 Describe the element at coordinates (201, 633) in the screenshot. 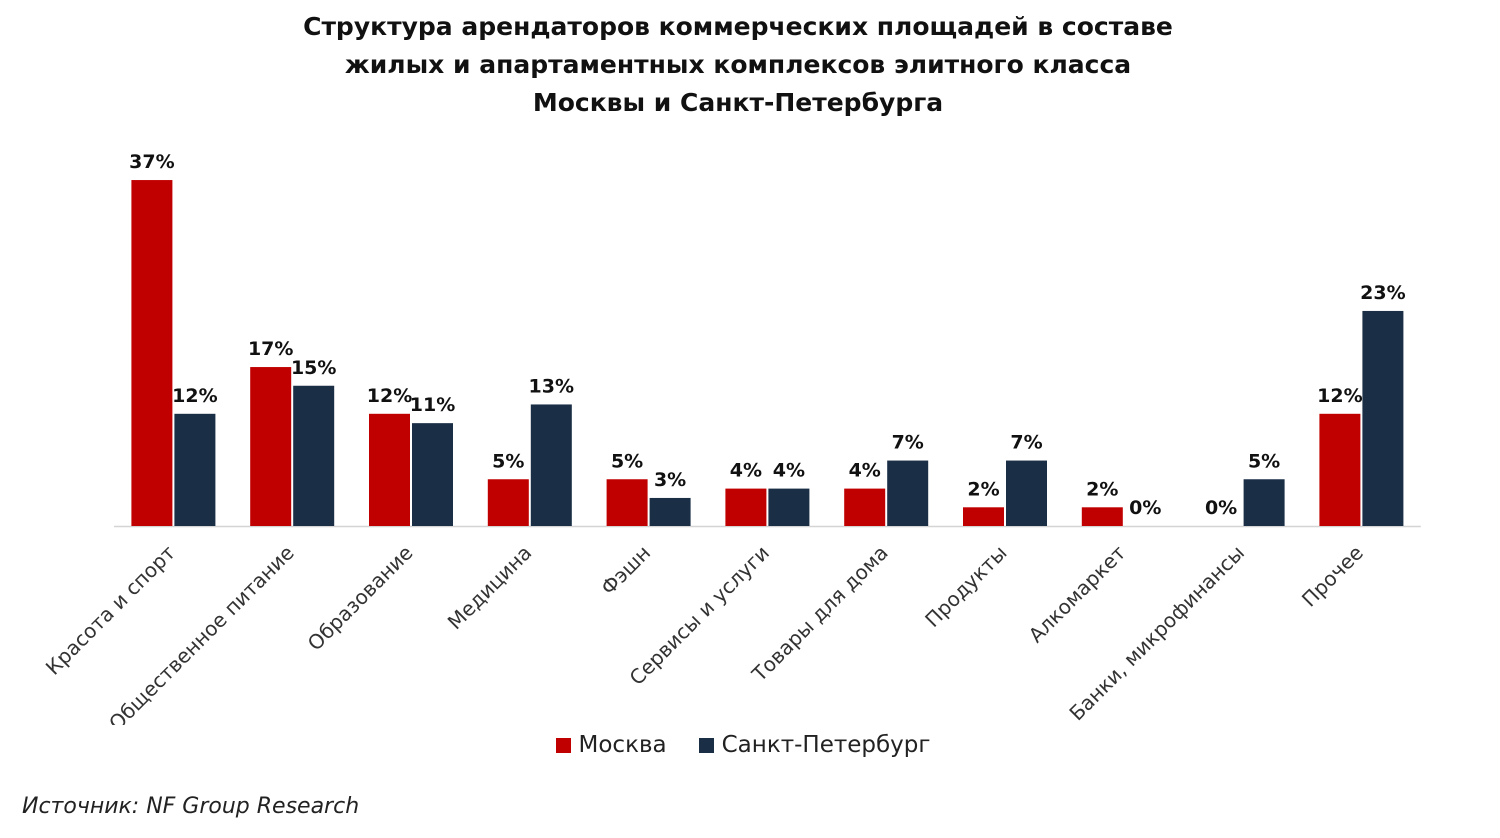

I see `category-label-1: Общественное питание` at that location.